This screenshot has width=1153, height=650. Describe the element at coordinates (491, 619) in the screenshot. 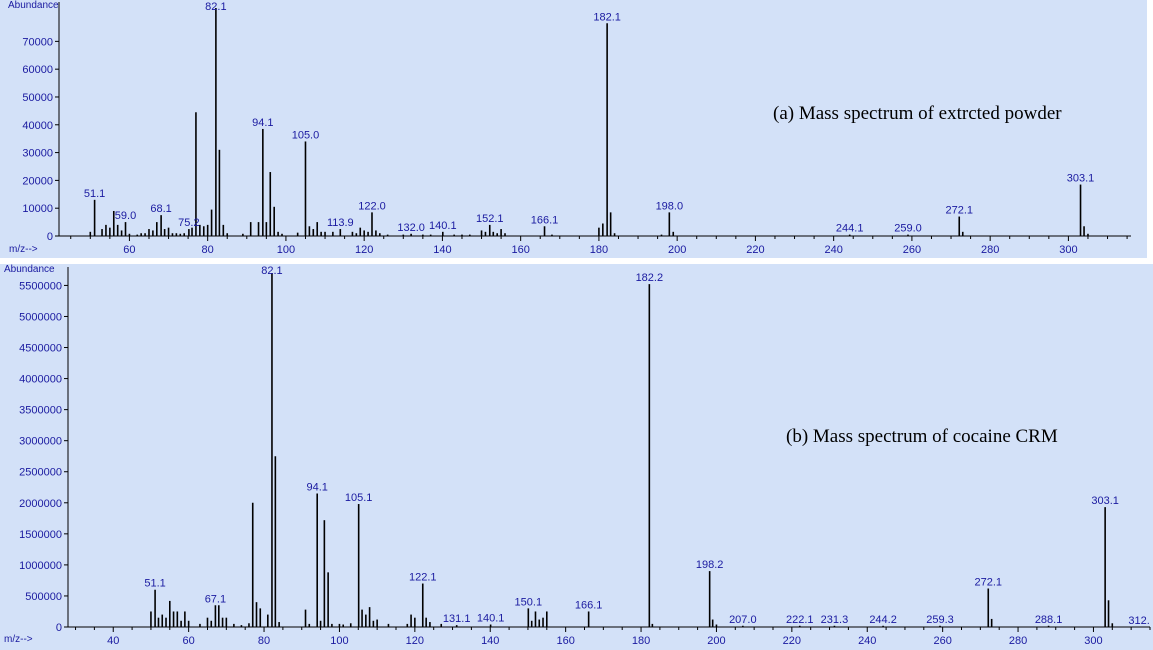

I see `peak-label-b: 140.1` at that location.